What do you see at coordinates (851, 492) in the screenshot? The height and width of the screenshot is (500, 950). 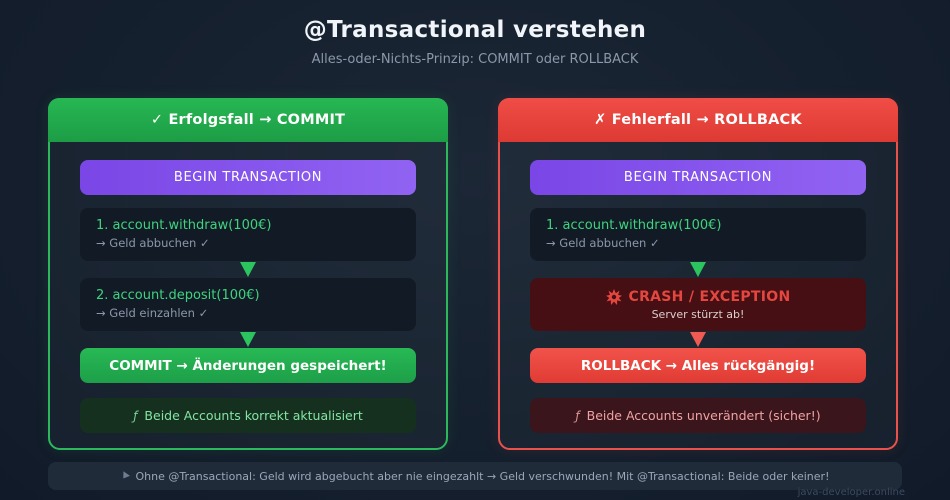 I see `watermark: java-developer.online` at bounding box center [851, 492].